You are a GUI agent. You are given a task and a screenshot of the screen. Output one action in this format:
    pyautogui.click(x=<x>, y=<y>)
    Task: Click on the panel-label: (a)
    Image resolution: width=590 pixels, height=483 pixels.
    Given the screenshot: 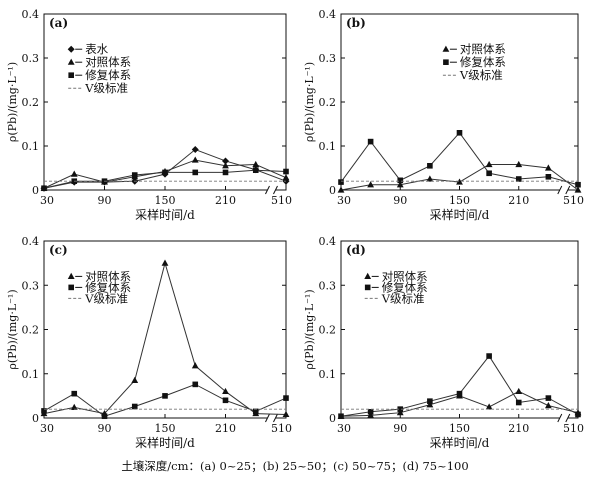 What is the action you would take?
    pyautogui.click(x=58, y=23)
    